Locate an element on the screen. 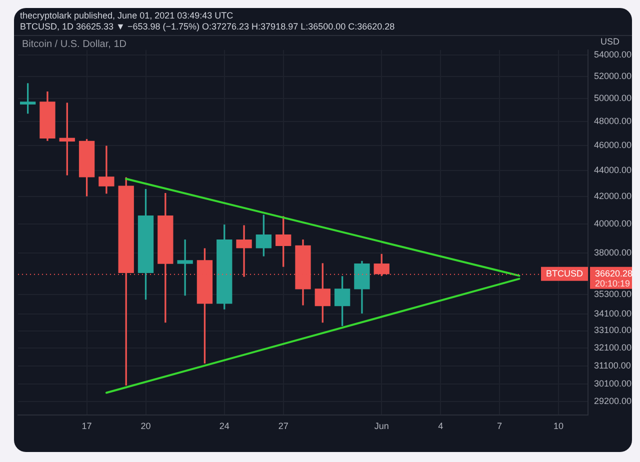 This screenshot has height=462, width=640. y-axis-title: USD is located at coordinates (610, 41).